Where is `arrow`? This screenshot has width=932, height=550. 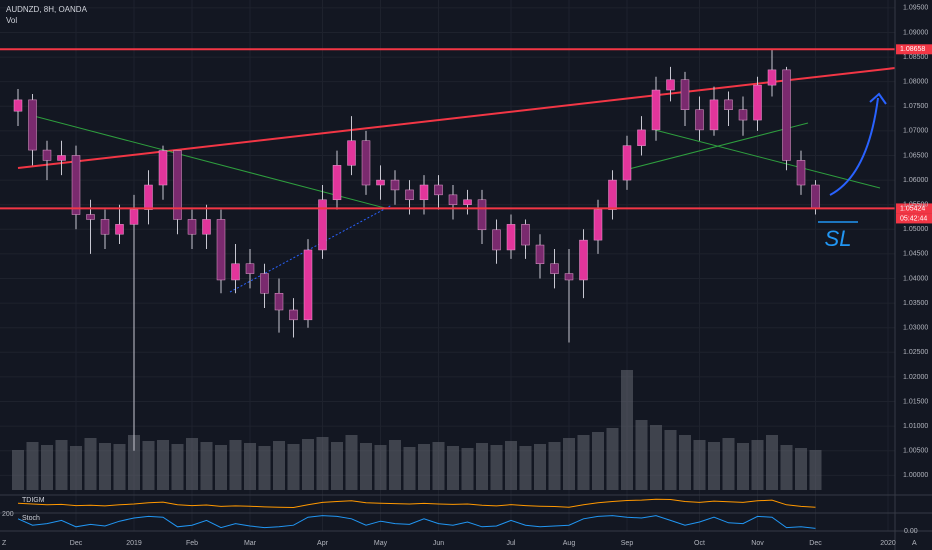
arrow is located at coordinates (854, 146).